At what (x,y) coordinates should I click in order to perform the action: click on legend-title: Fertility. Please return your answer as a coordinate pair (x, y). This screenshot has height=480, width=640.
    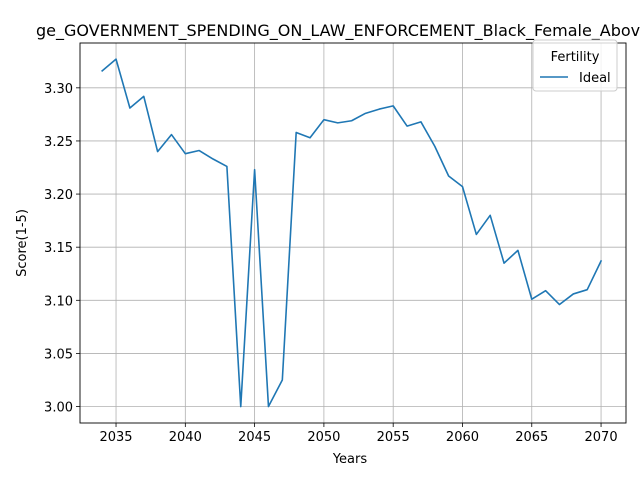
    Looking at the image, I should click on (575, 57).